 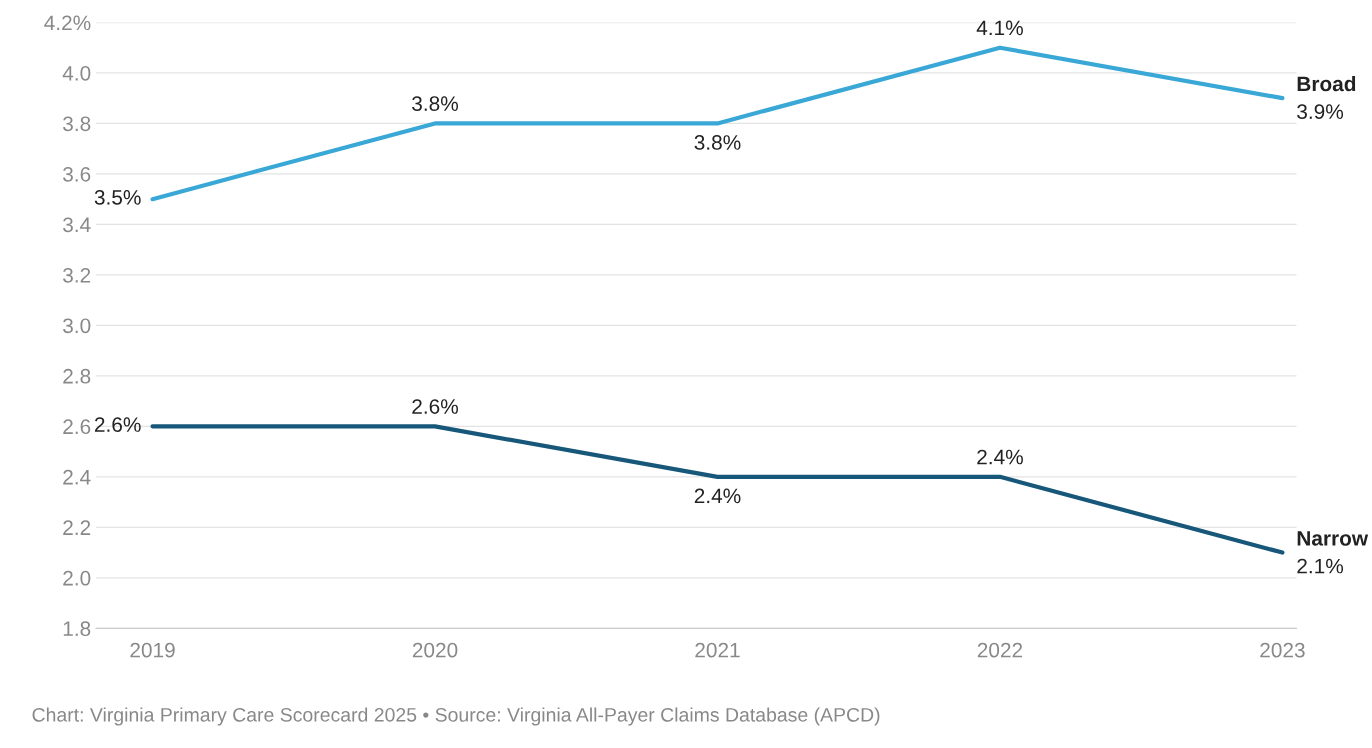 What do you see at coordinates (1320, 566) in the screenshot?
I see `data-label: 2.1%` at bounding box center [1320, 566].